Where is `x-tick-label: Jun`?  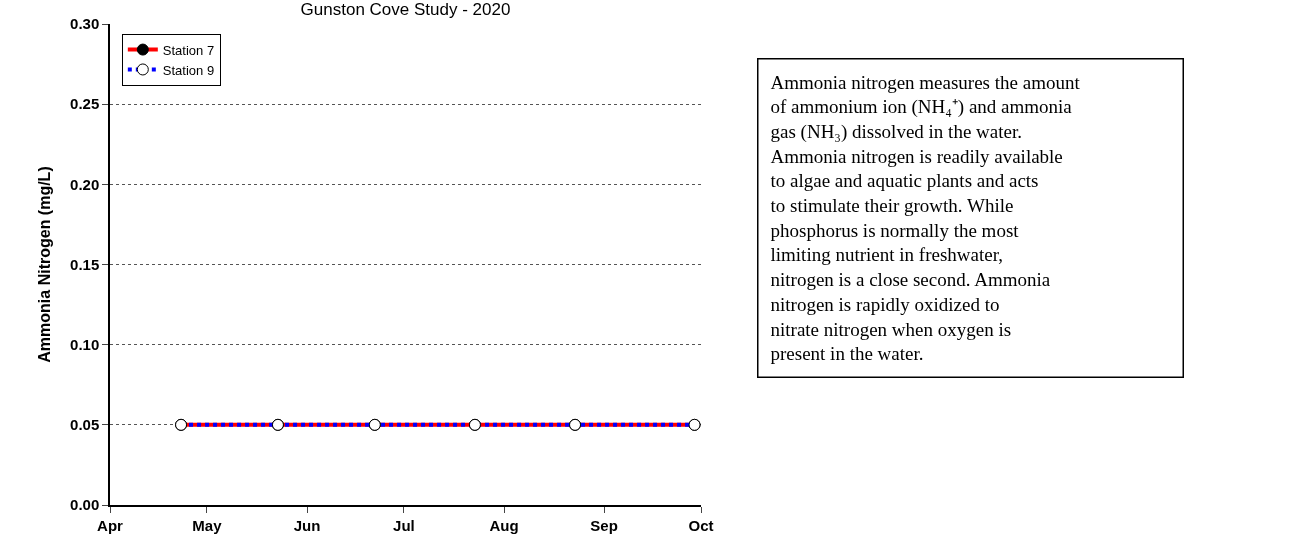
x-tick-label: Jun is located at coordinates (307, 525).